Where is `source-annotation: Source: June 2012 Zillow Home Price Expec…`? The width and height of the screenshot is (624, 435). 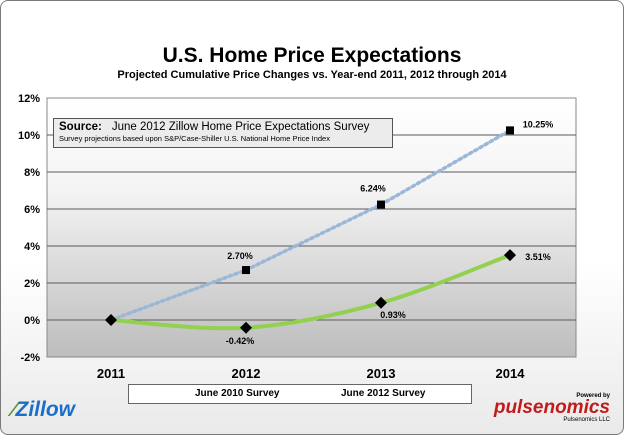 source-annotation: Source: June 2012 Zillow Home Price Expec… is located at coordinates (223, 133).